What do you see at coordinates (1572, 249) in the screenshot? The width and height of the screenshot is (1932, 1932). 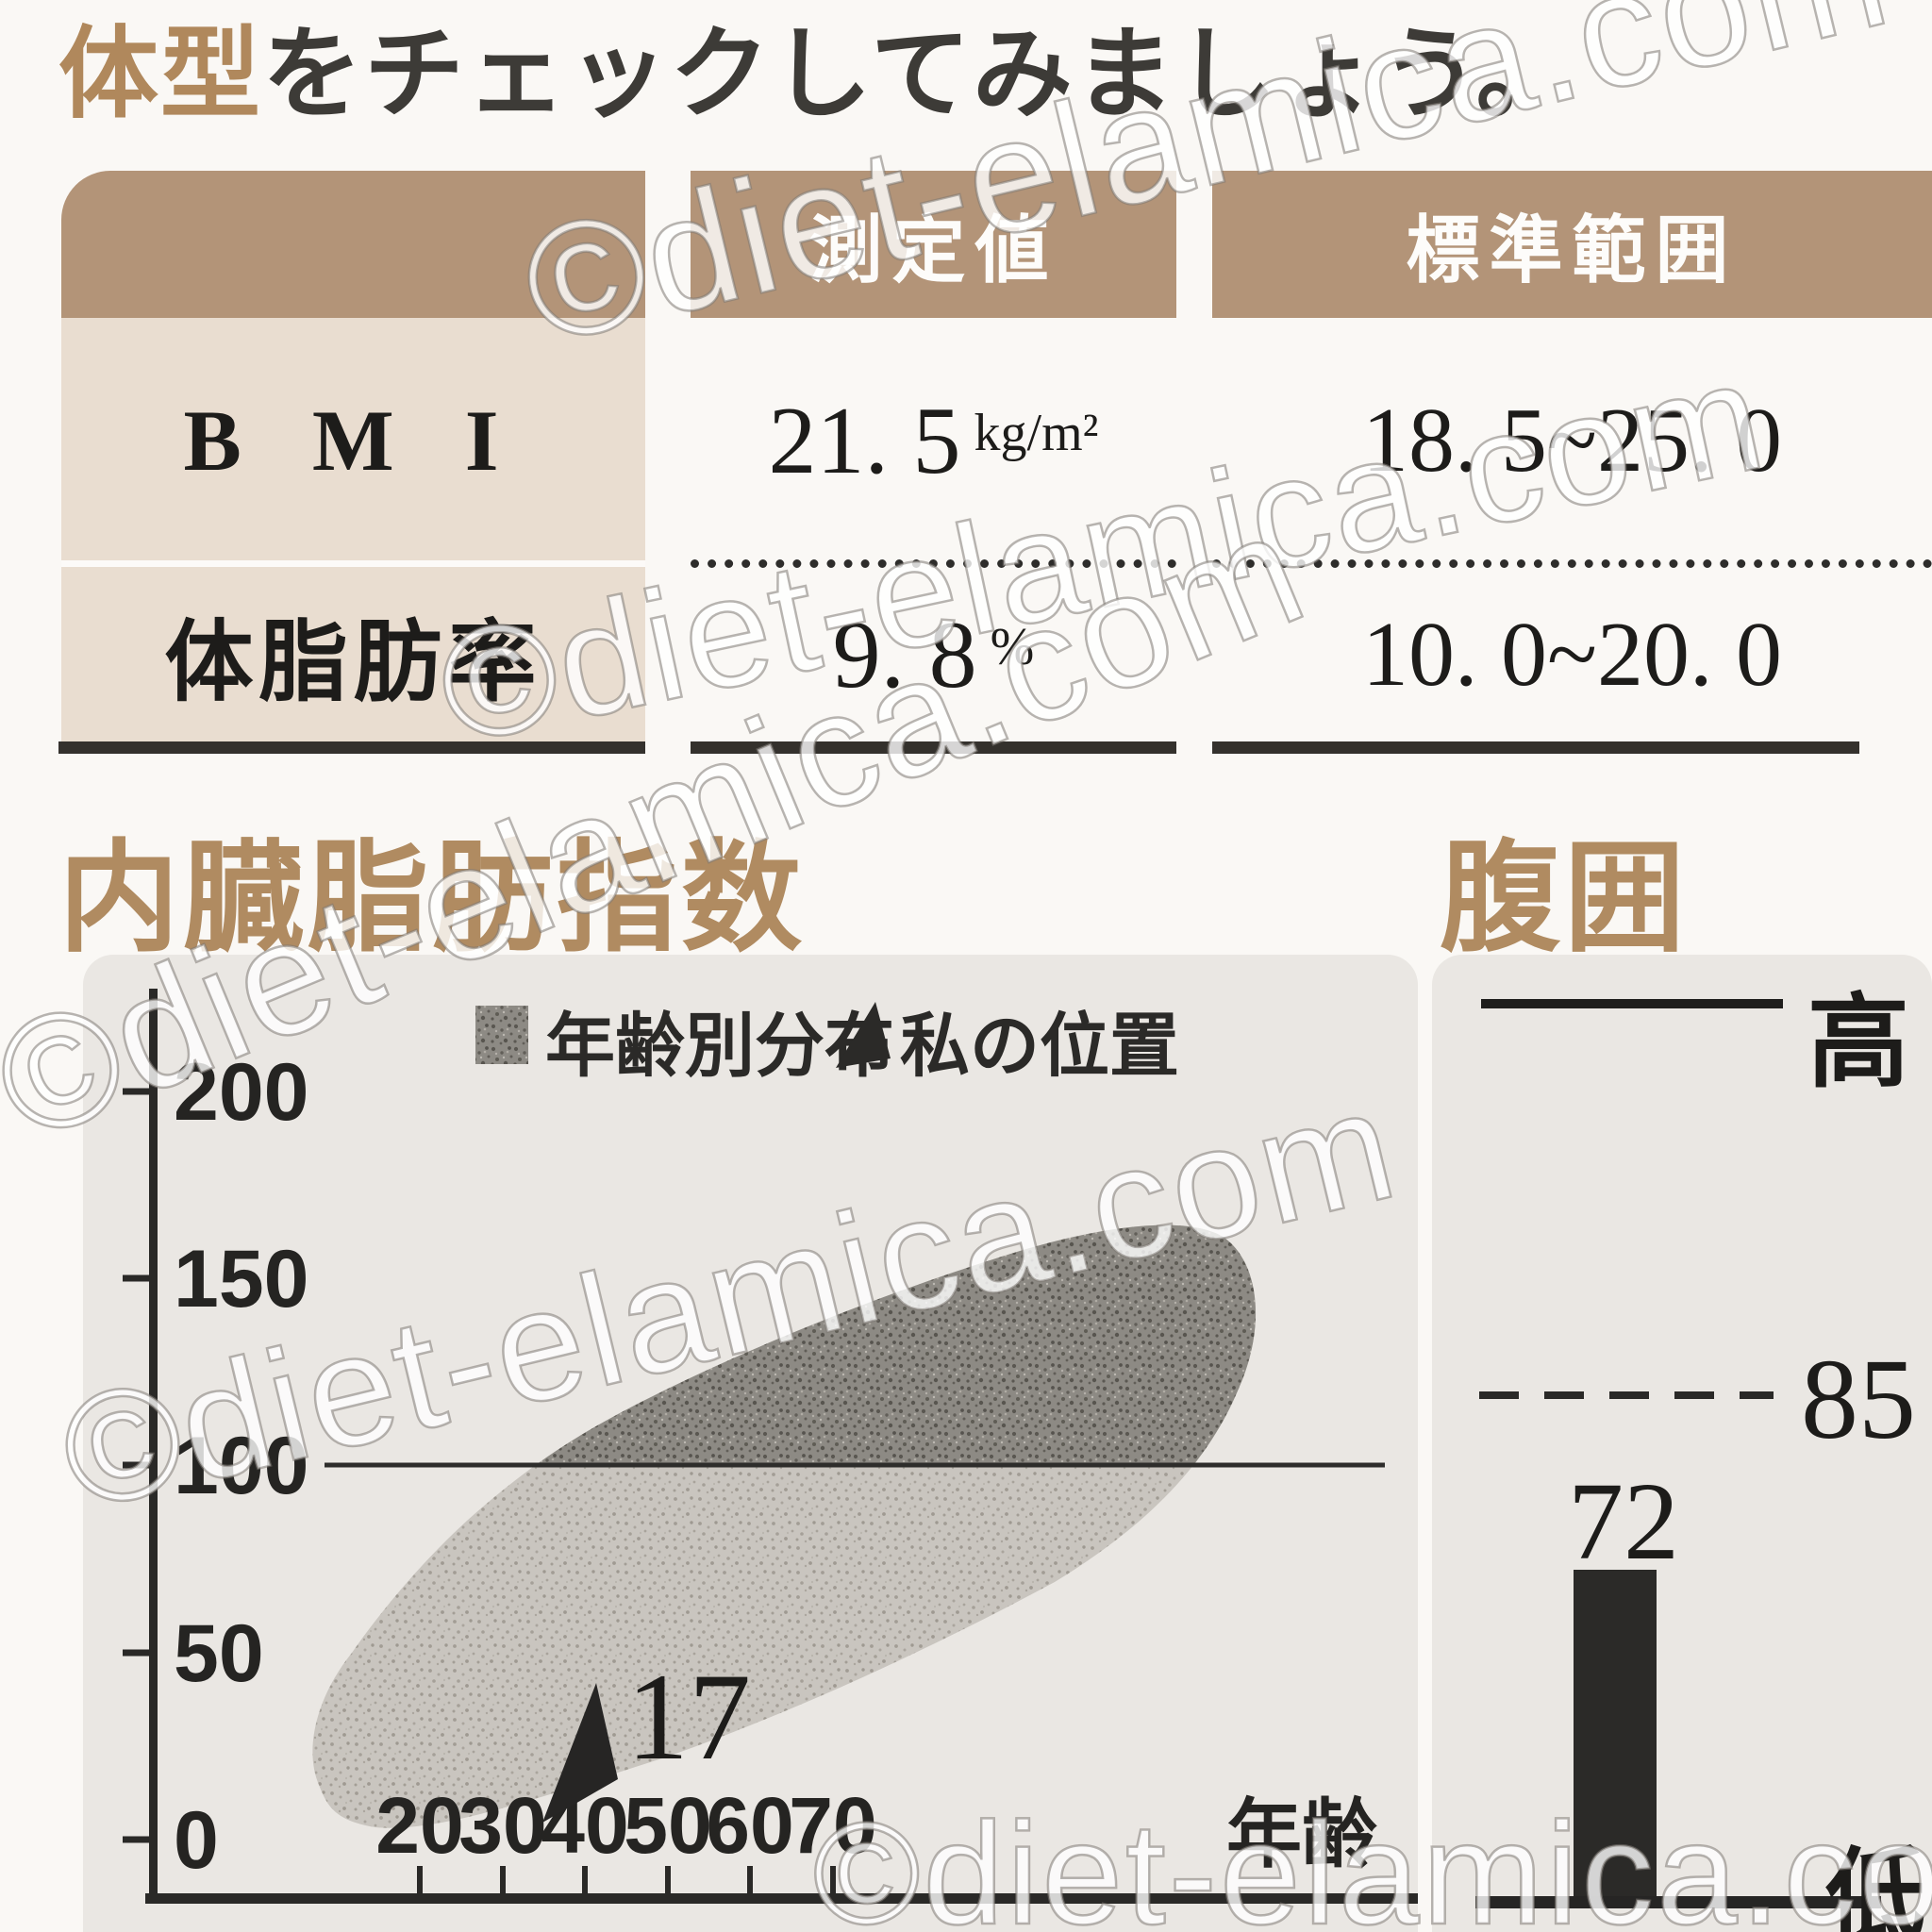 I see `standard-header-label: 標準範囲` at bounding box center [1572, 249].